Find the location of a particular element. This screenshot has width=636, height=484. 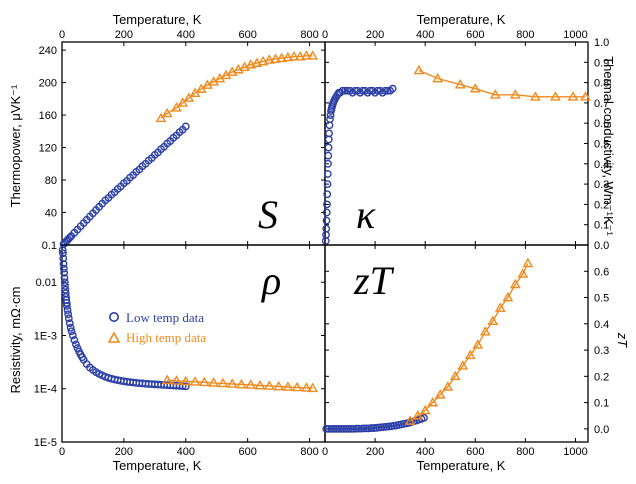

y-tick-label: 0.5 is located at coordinates (601, 299).